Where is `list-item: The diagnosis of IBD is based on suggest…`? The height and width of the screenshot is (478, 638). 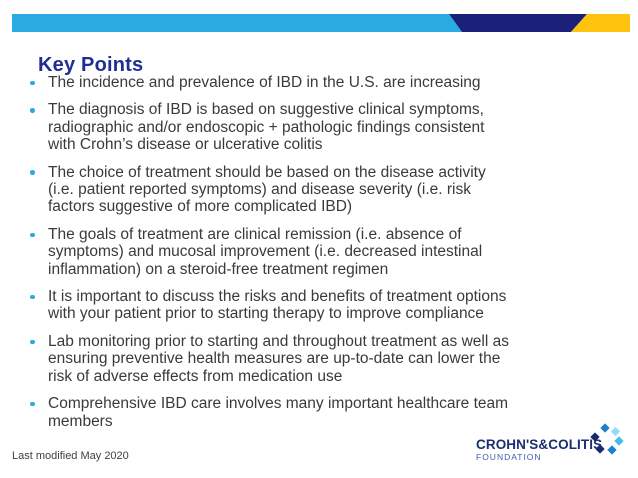
list-item: The diagnosis of IBD is based on suggest… is located at coordinates (326, 127).